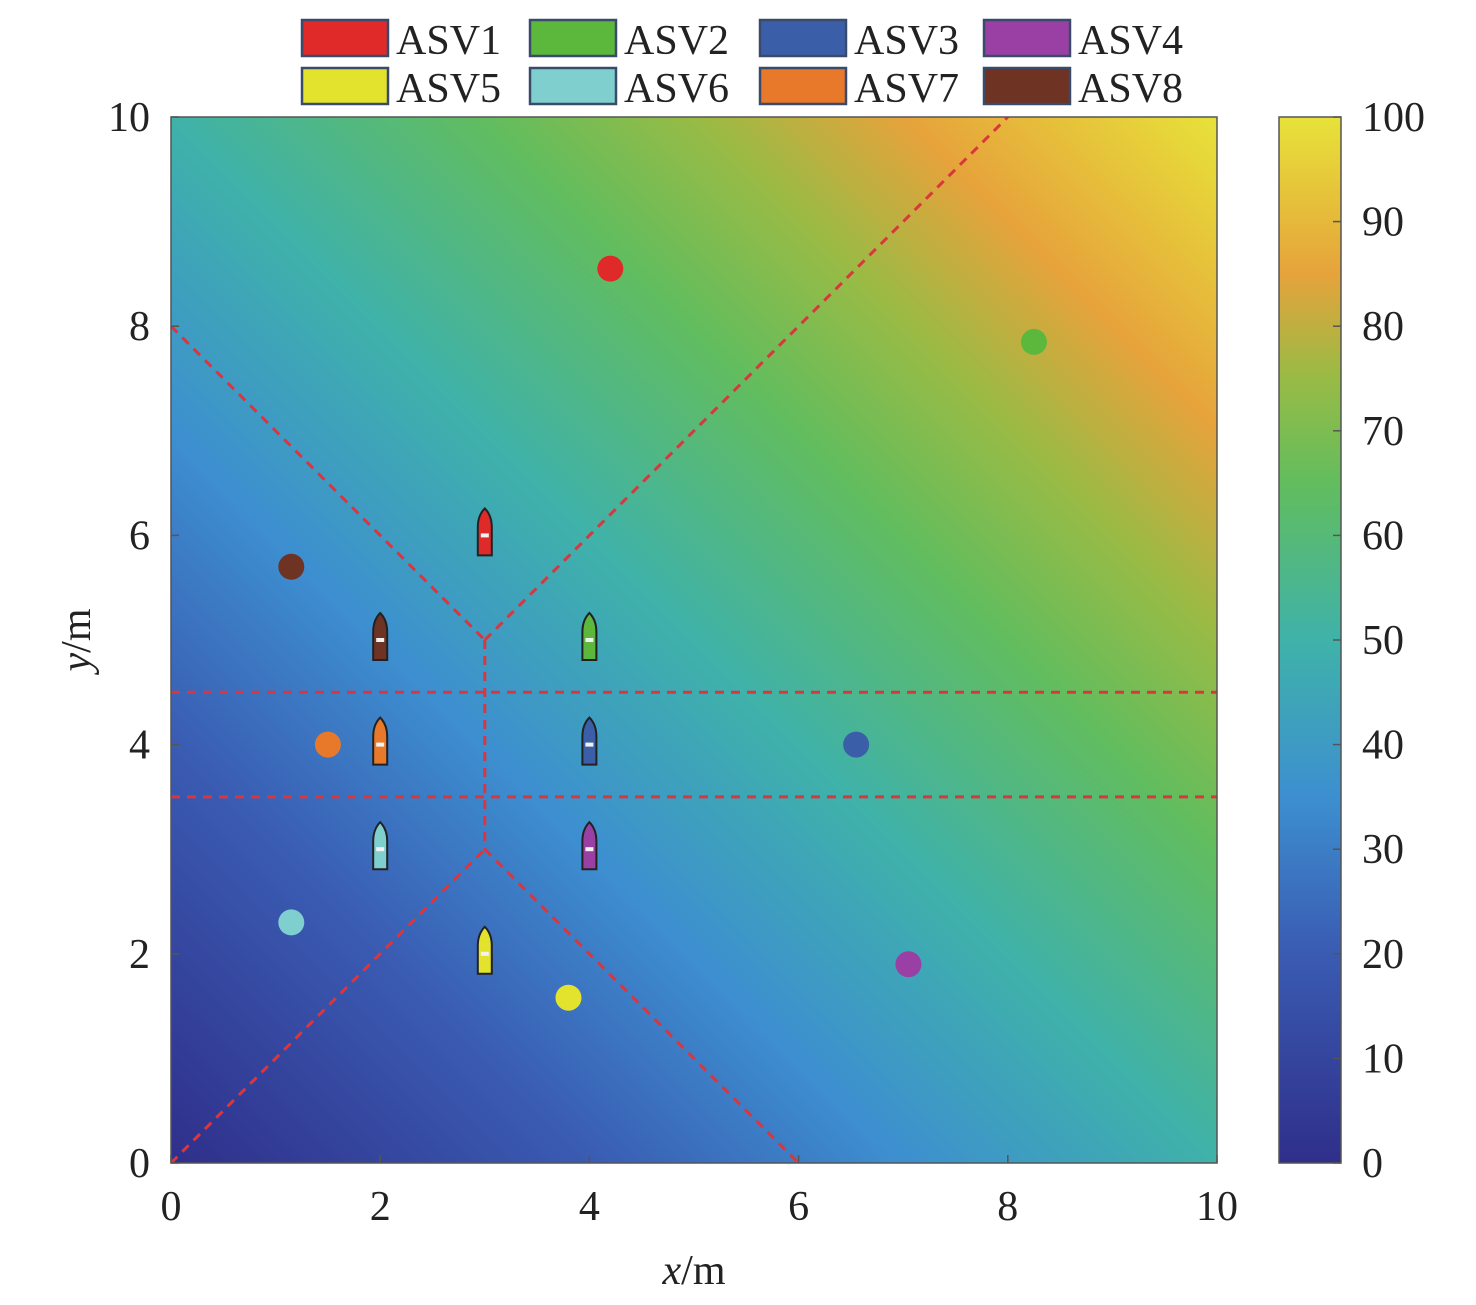 The width and height of the screenshot is (1476, 1305). What do you see at coordinates (139, 1164) in the screenshot?
I see `y-tick-label: 0` at bounding box center [139, 1164].